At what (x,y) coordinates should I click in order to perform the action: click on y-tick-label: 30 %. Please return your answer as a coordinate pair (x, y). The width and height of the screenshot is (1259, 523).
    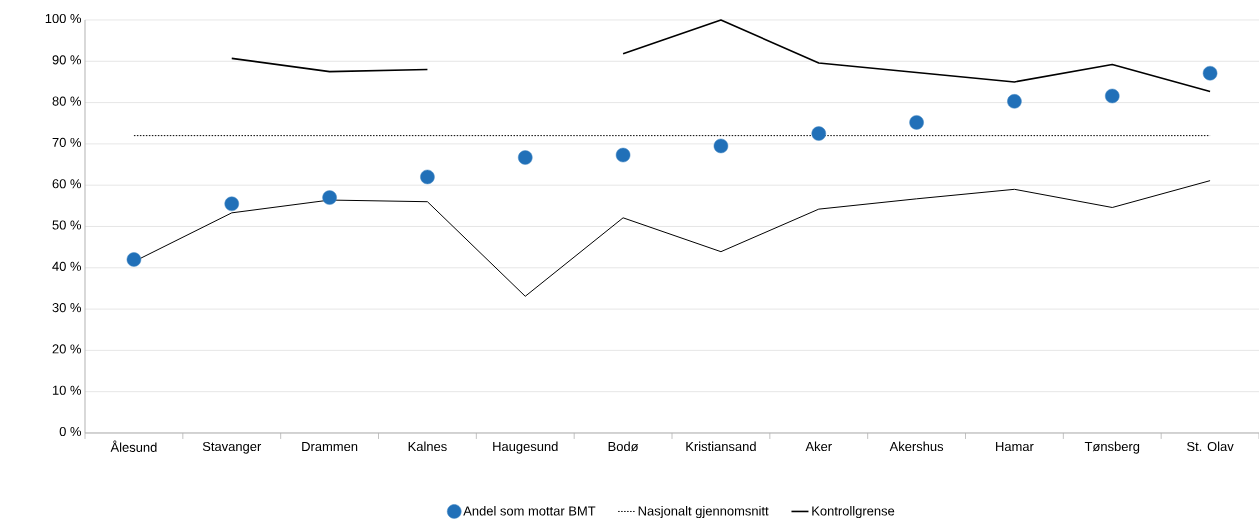
    Looking at the image, I should click on (67, 308).